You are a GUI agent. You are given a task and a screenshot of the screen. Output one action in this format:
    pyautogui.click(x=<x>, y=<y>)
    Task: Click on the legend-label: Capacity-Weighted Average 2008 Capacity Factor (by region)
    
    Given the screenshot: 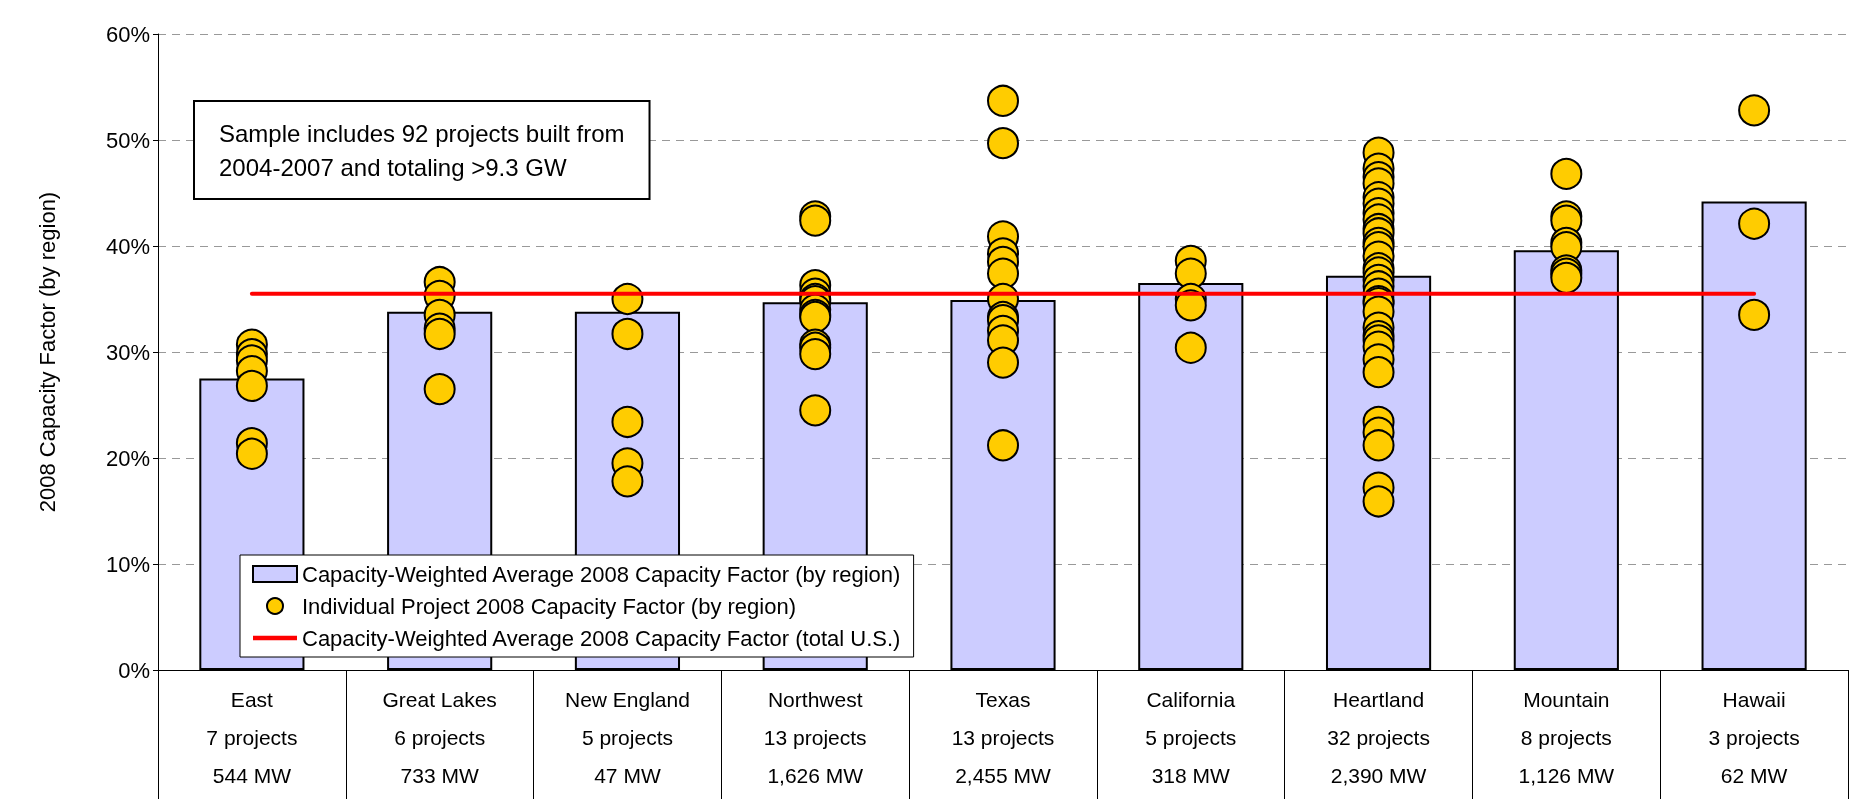 What is the action you would take?
    pyautogui.click(x=601, y=574)
    